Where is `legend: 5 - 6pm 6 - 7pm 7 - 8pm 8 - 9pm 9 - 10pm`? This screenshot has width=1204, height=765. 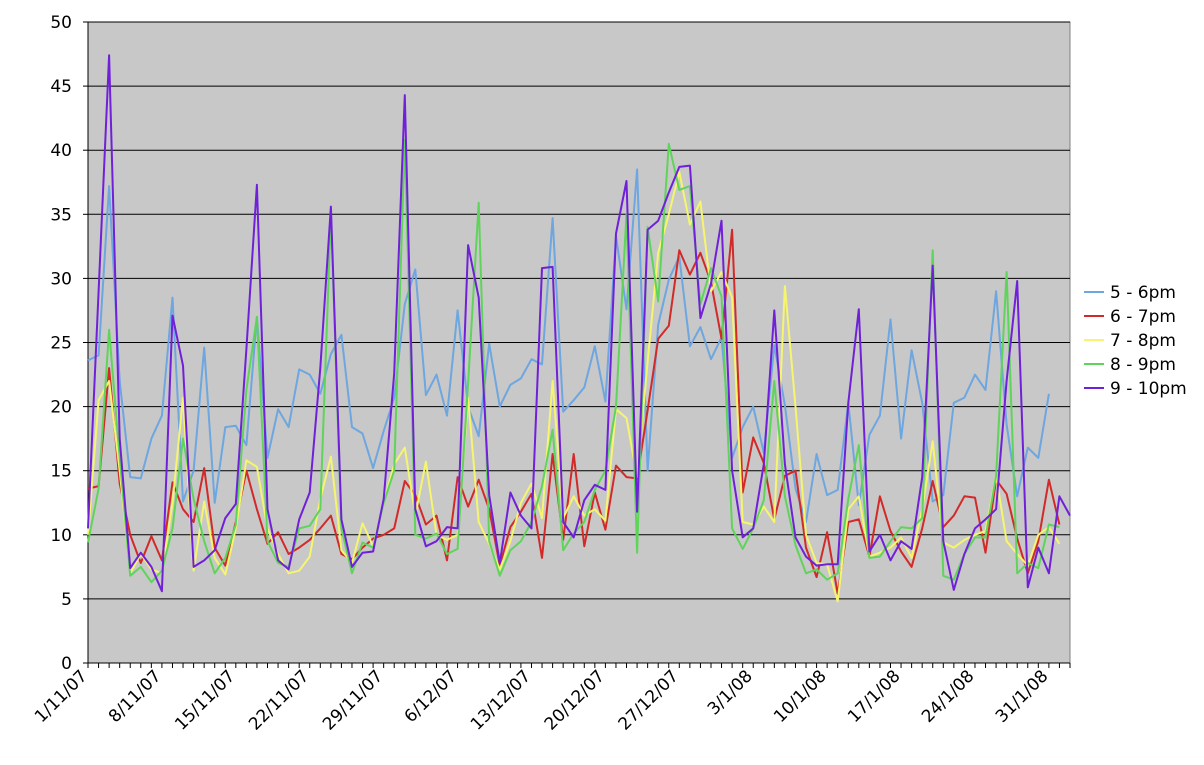
legend: 5 - 6pm 6 - 7pm 7 - 8pm 8 - 9pm 9 - 10pm is located at coordinates (1135, 341).